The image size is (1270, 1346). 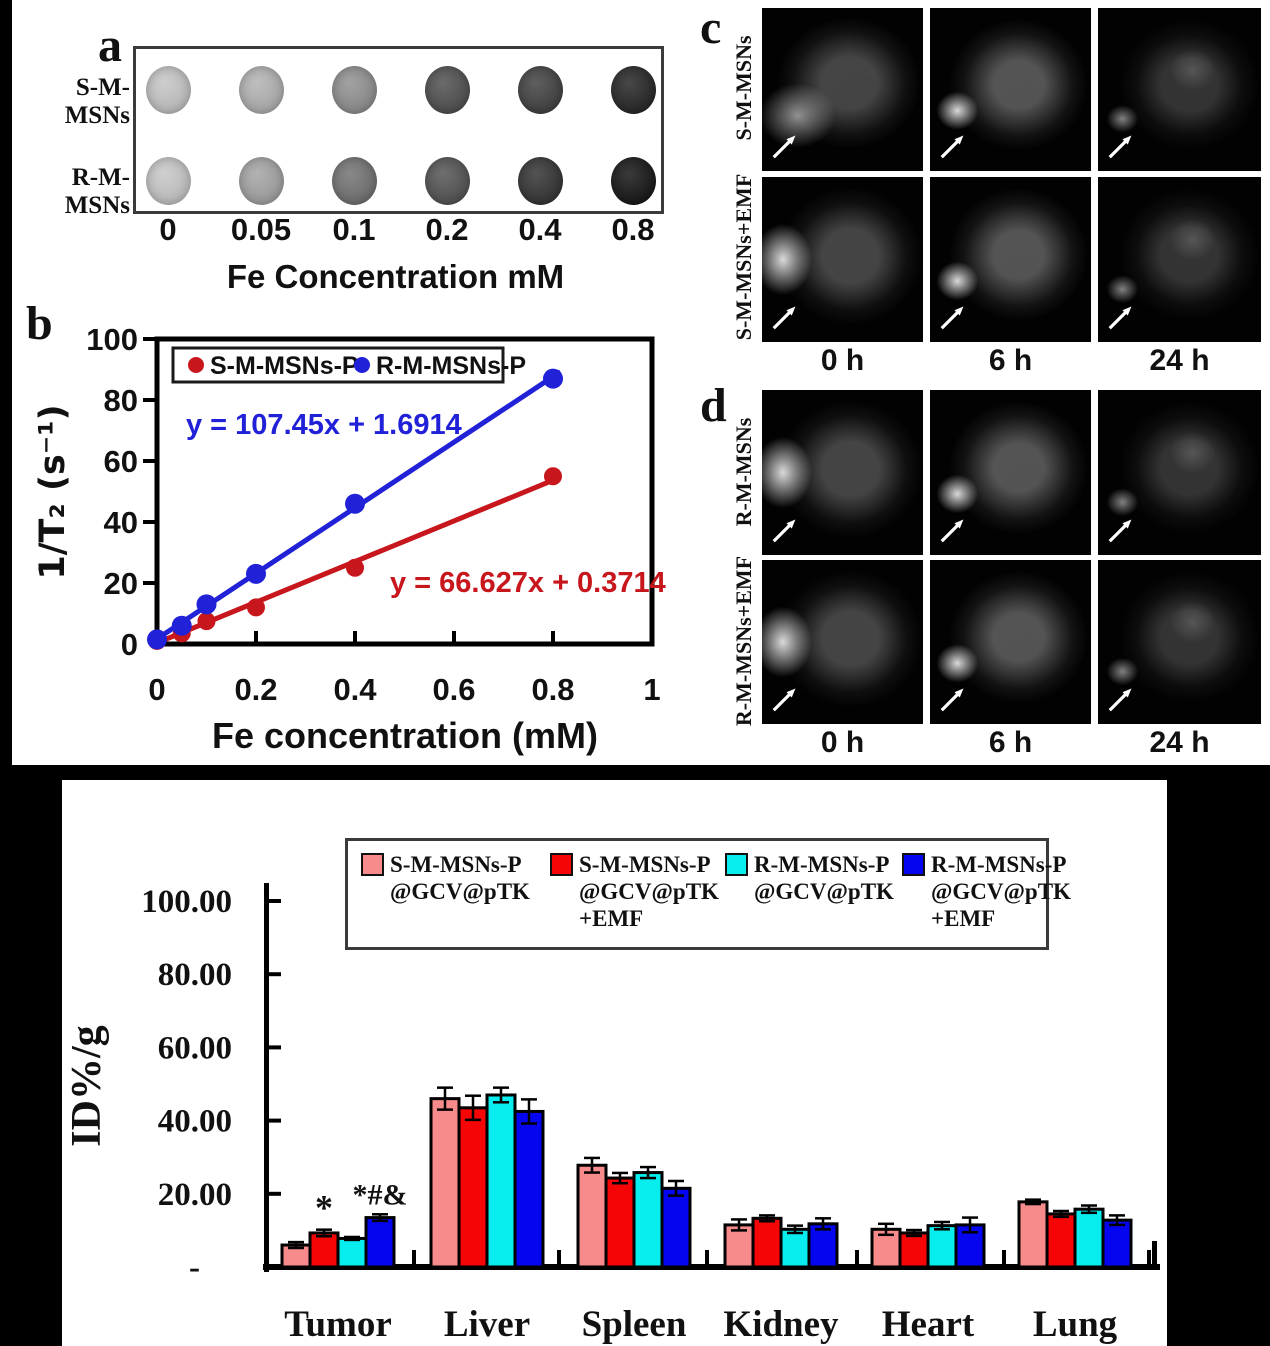 I want to click on legend-item: S-M-MSNs-P @GCV@pTK, so click(x=445, y=878).